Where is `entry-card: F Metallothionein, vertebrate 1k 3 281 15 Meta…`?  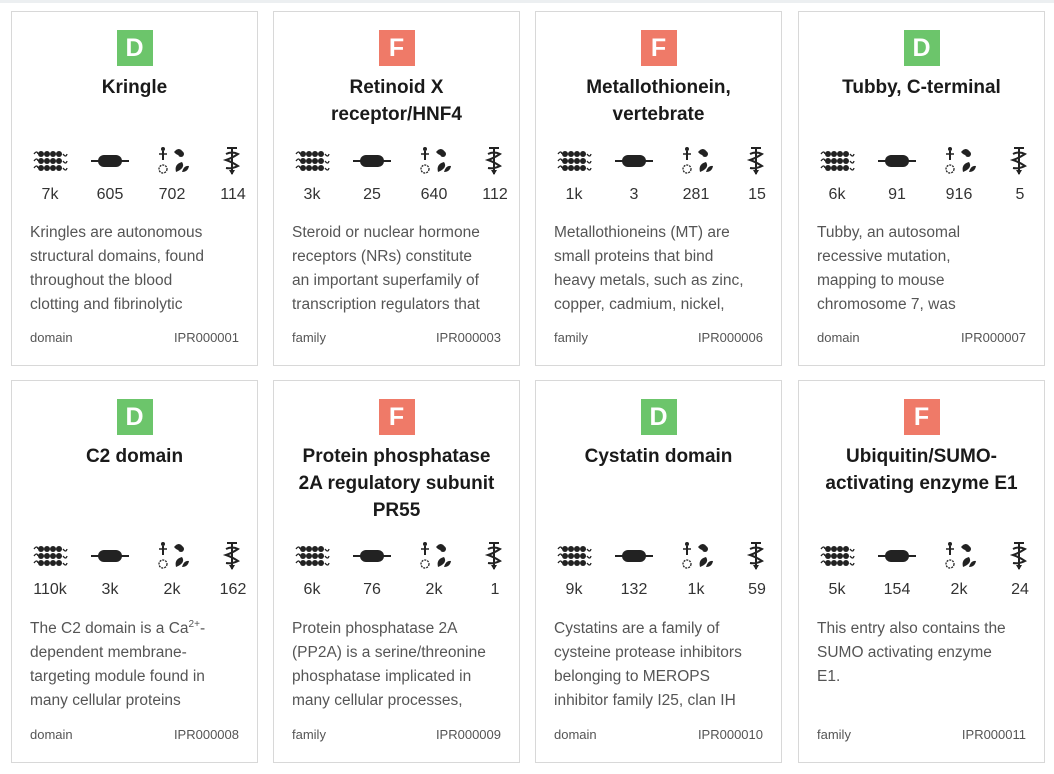
entry-card: F Metallothionein, vertebrate 1k 3 281 15 Meta… is located at coordinates (658, 188).